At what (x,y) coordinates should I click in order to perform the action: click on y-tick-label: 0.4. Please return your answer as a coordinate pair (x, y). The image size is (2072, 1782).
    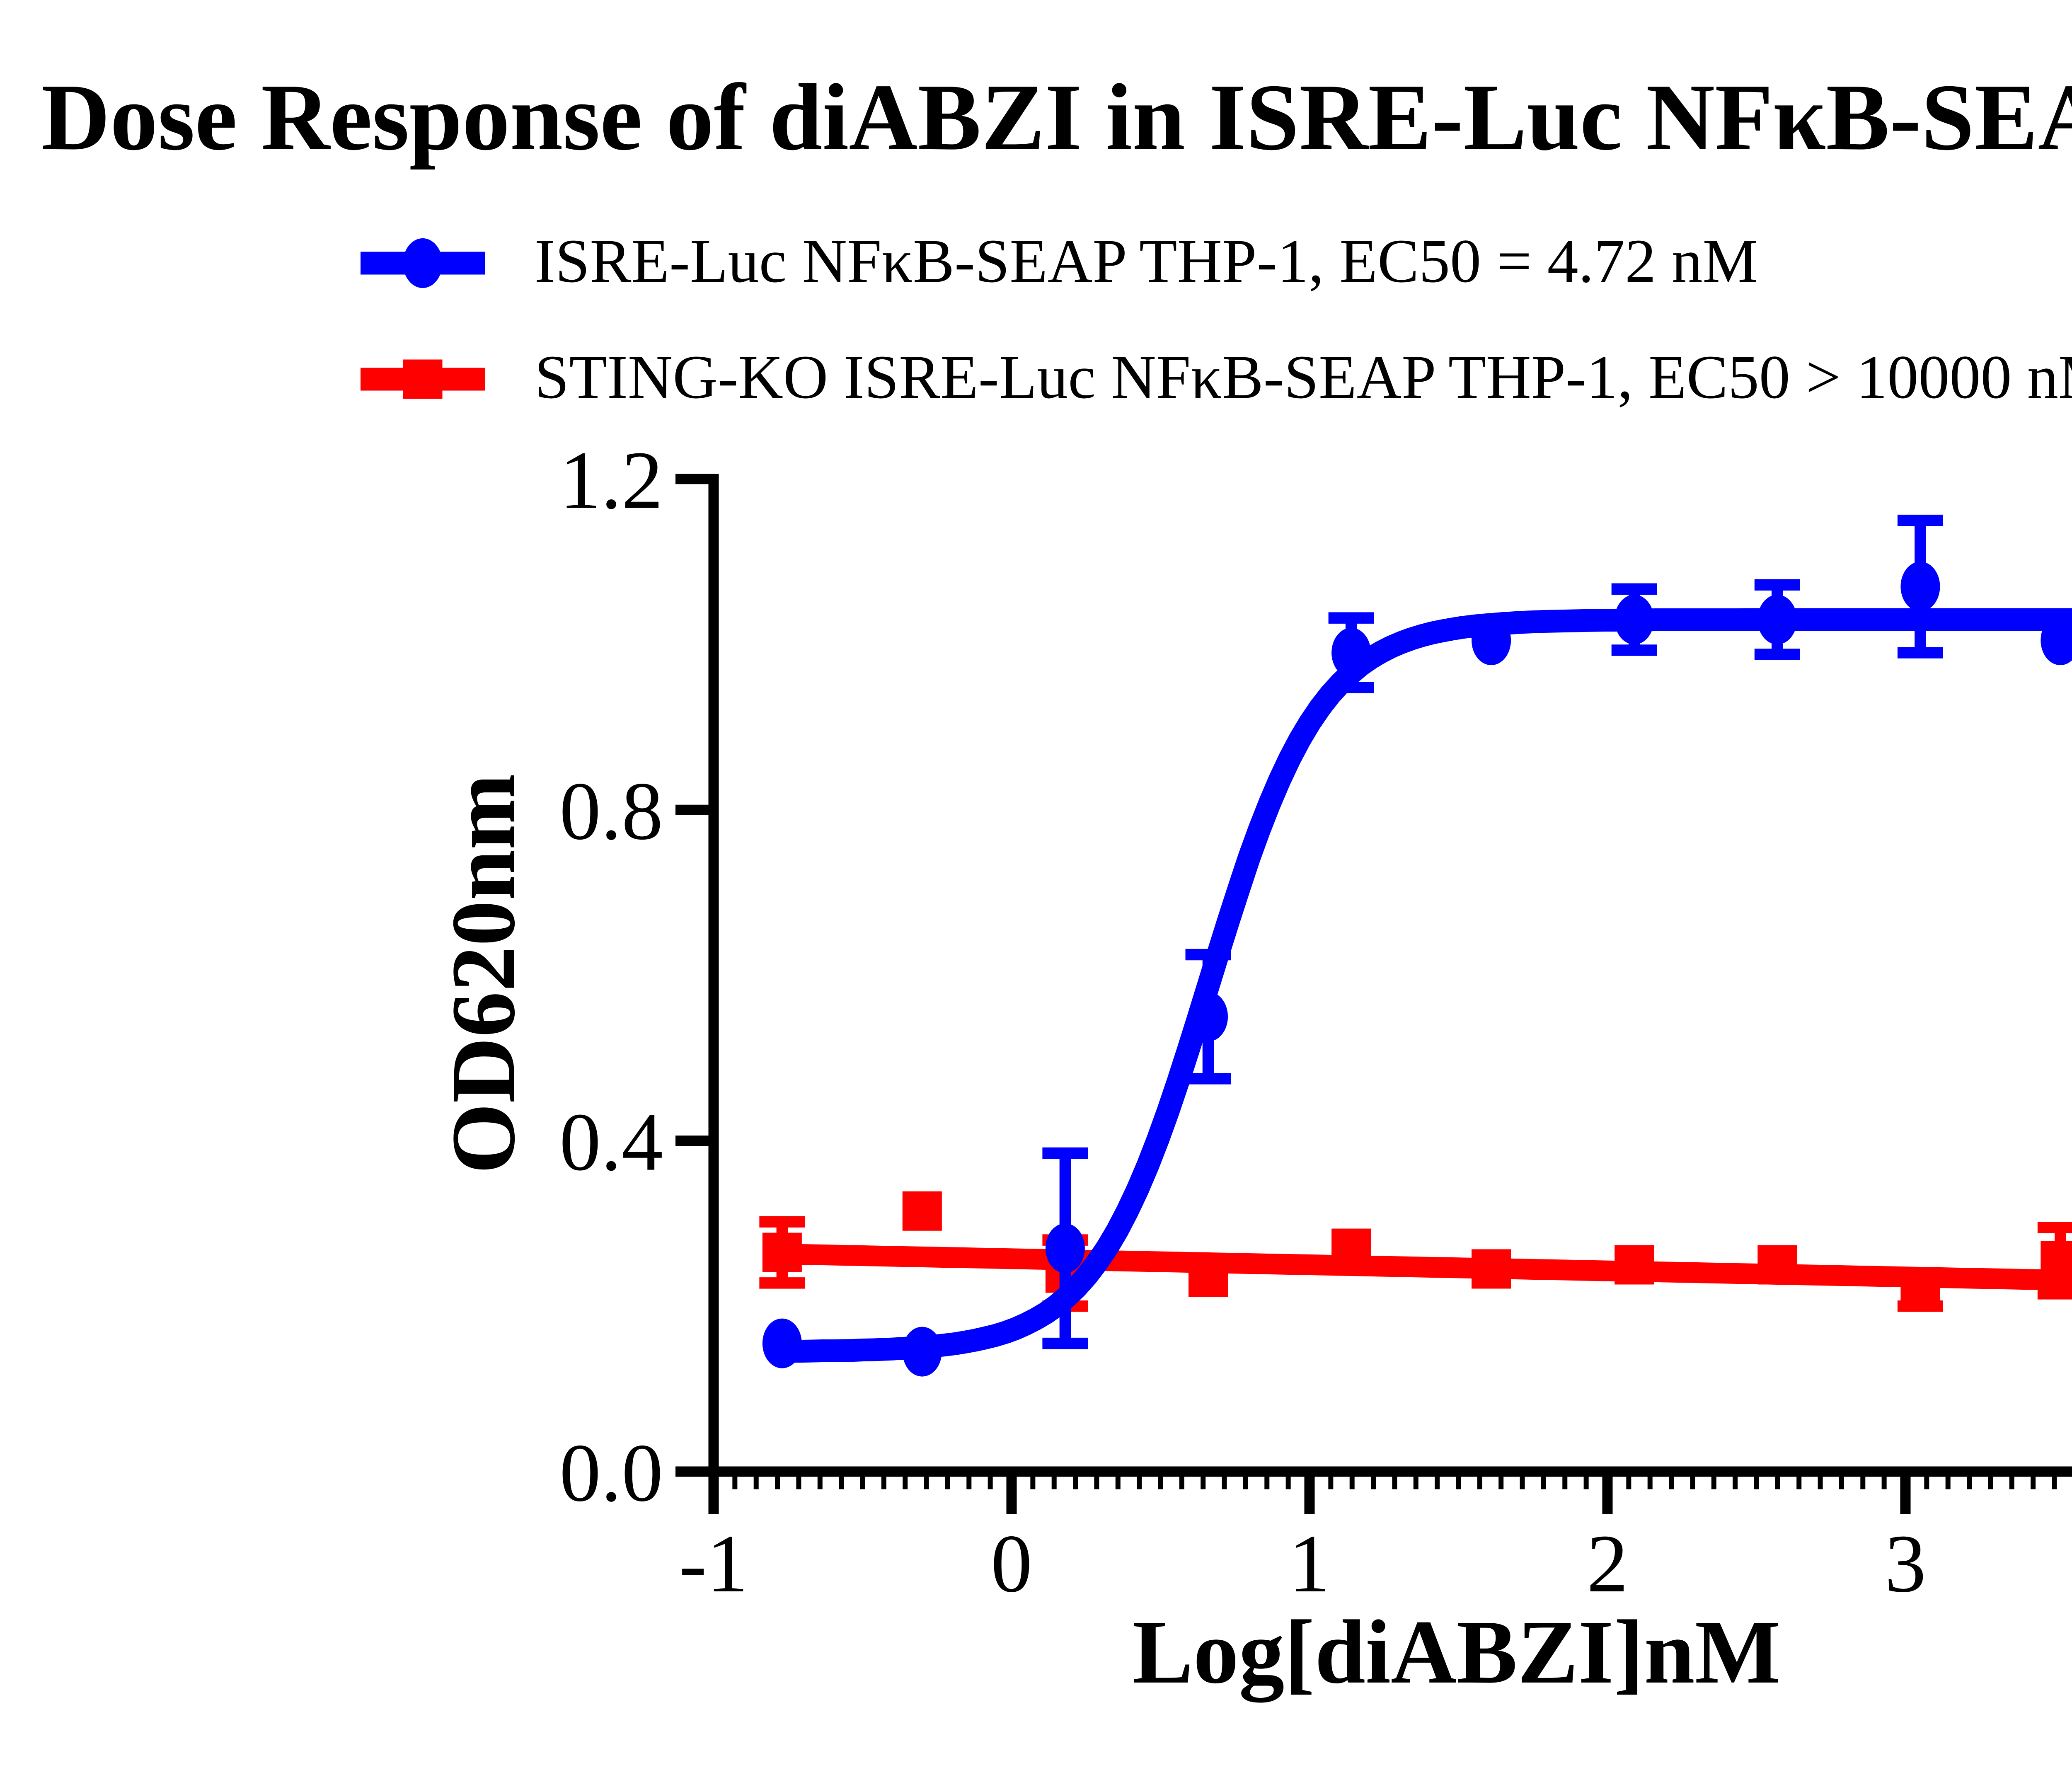
    Looking at the image, I should click on (611, 1142).